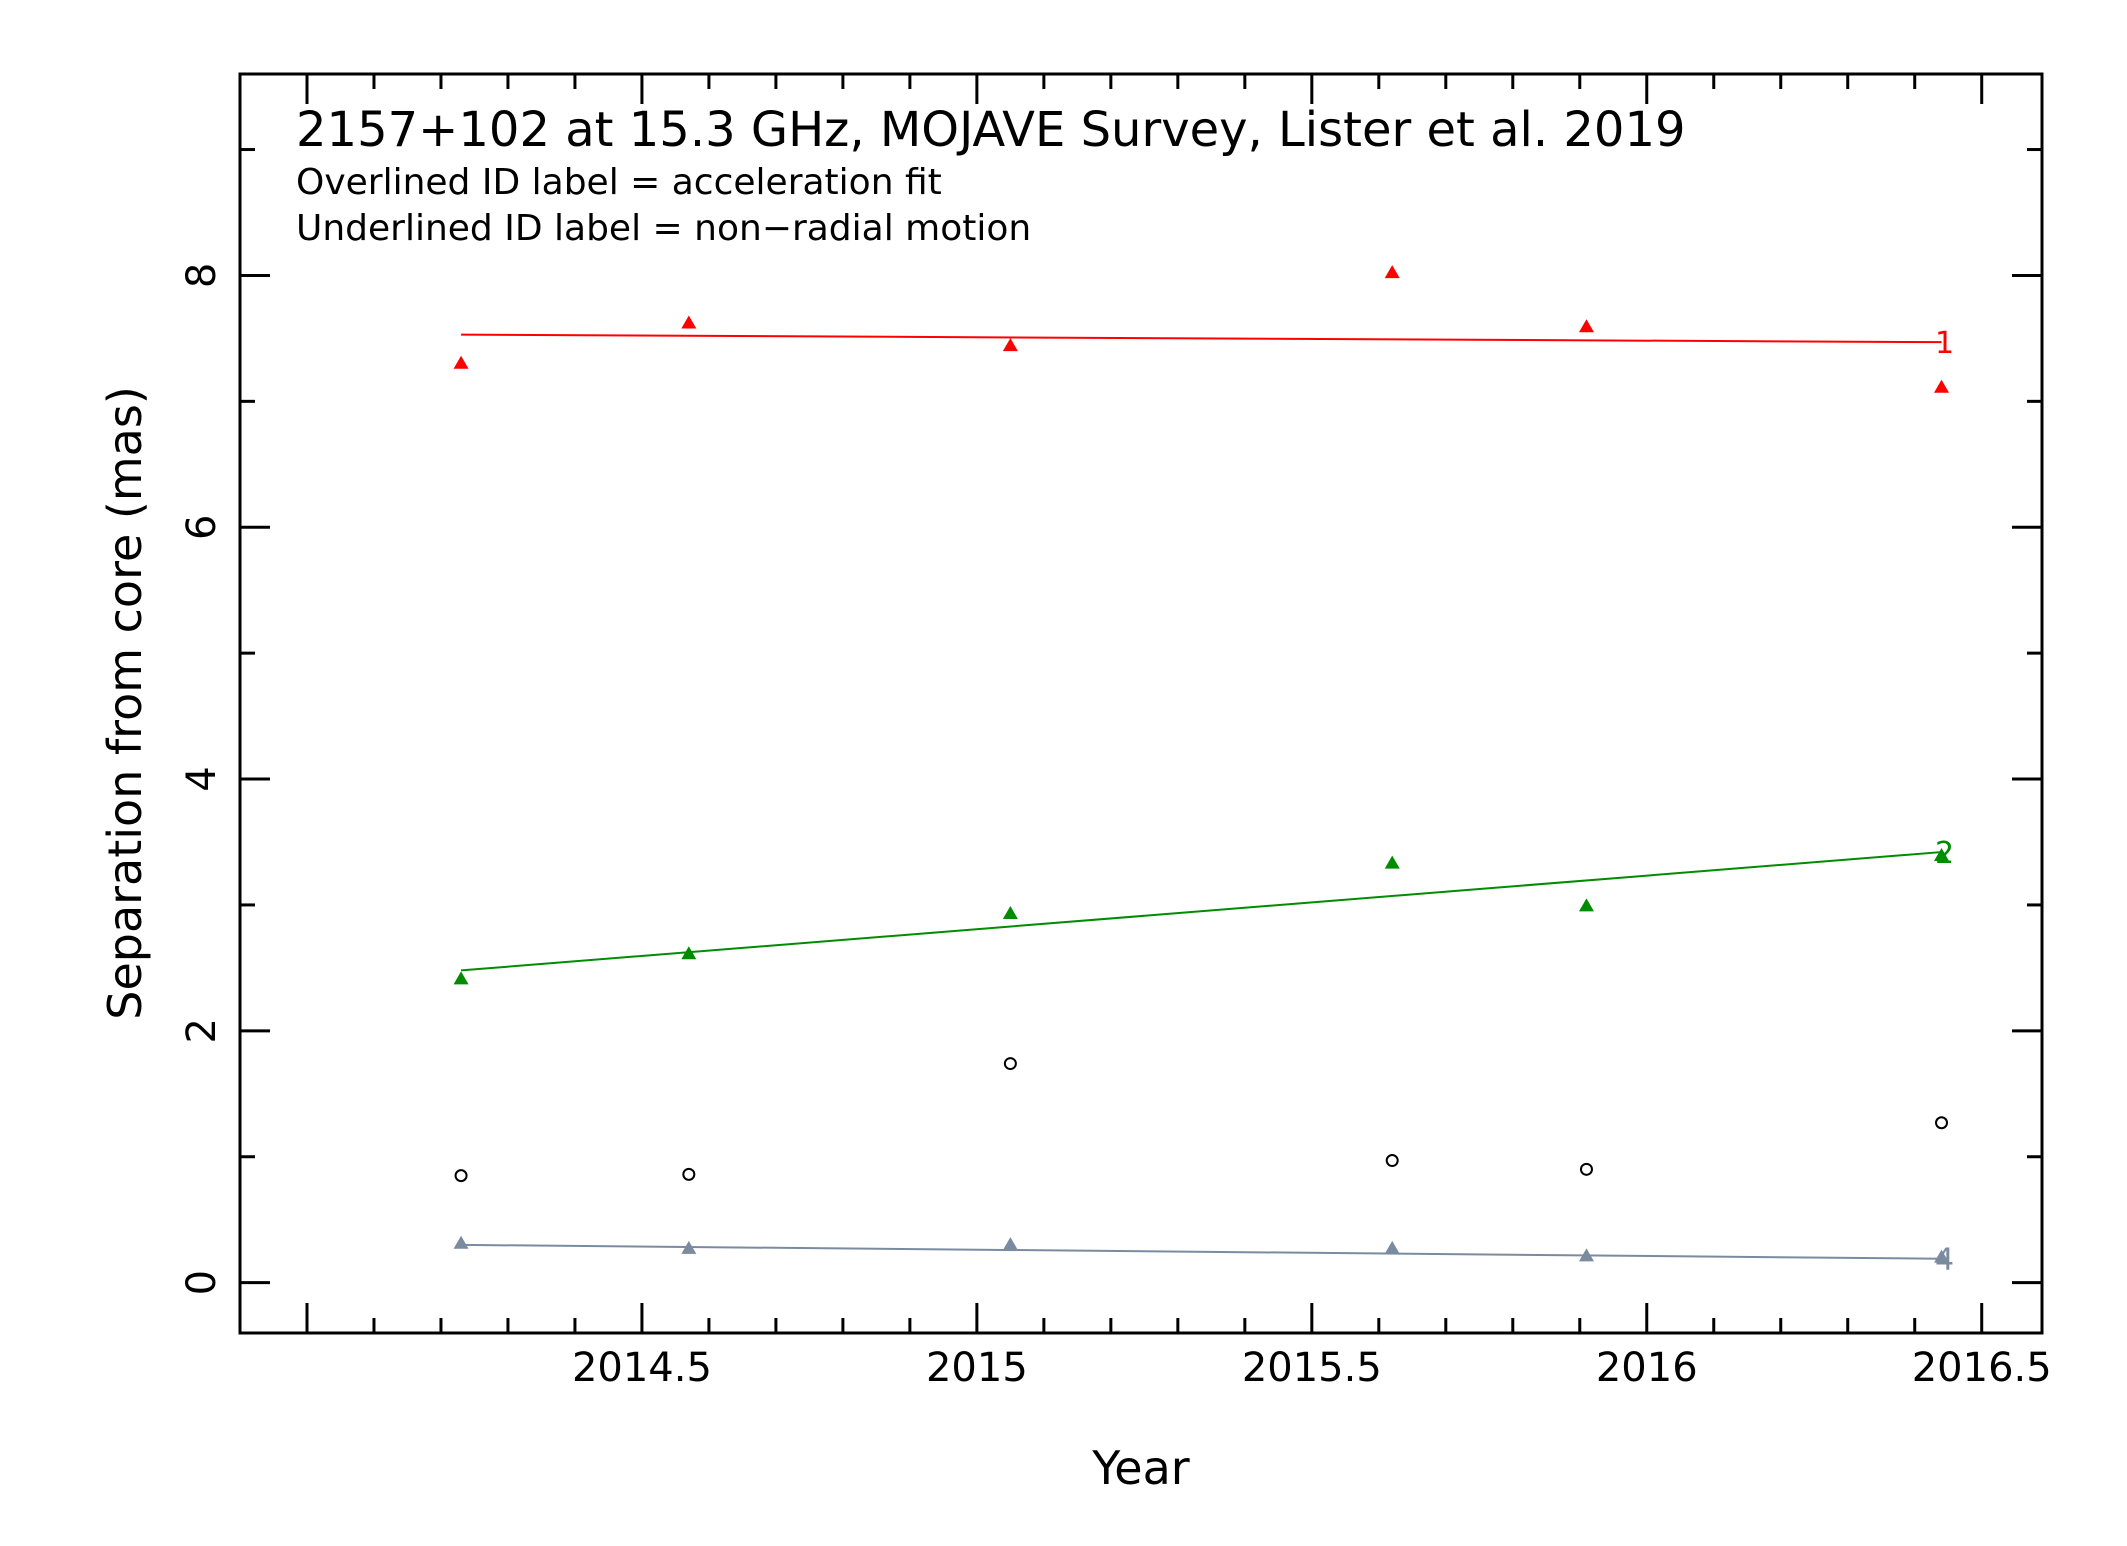 This screenshot has width=2127, height=1546. Describe the element at coordinates (619, 182) in the screenshot. I see `note-acceleration: Overlined ID label = acceleration fit` at that location.